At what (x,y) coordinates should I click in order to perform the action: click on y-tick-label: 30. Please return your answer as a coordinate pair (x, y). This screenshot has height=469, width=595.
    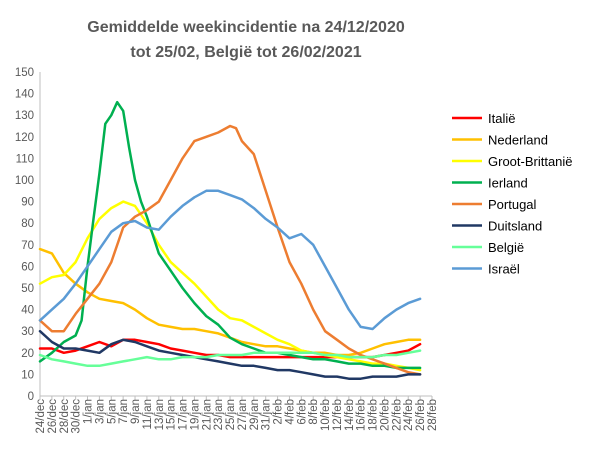
    Looking at the image, I should click on (27, 332).